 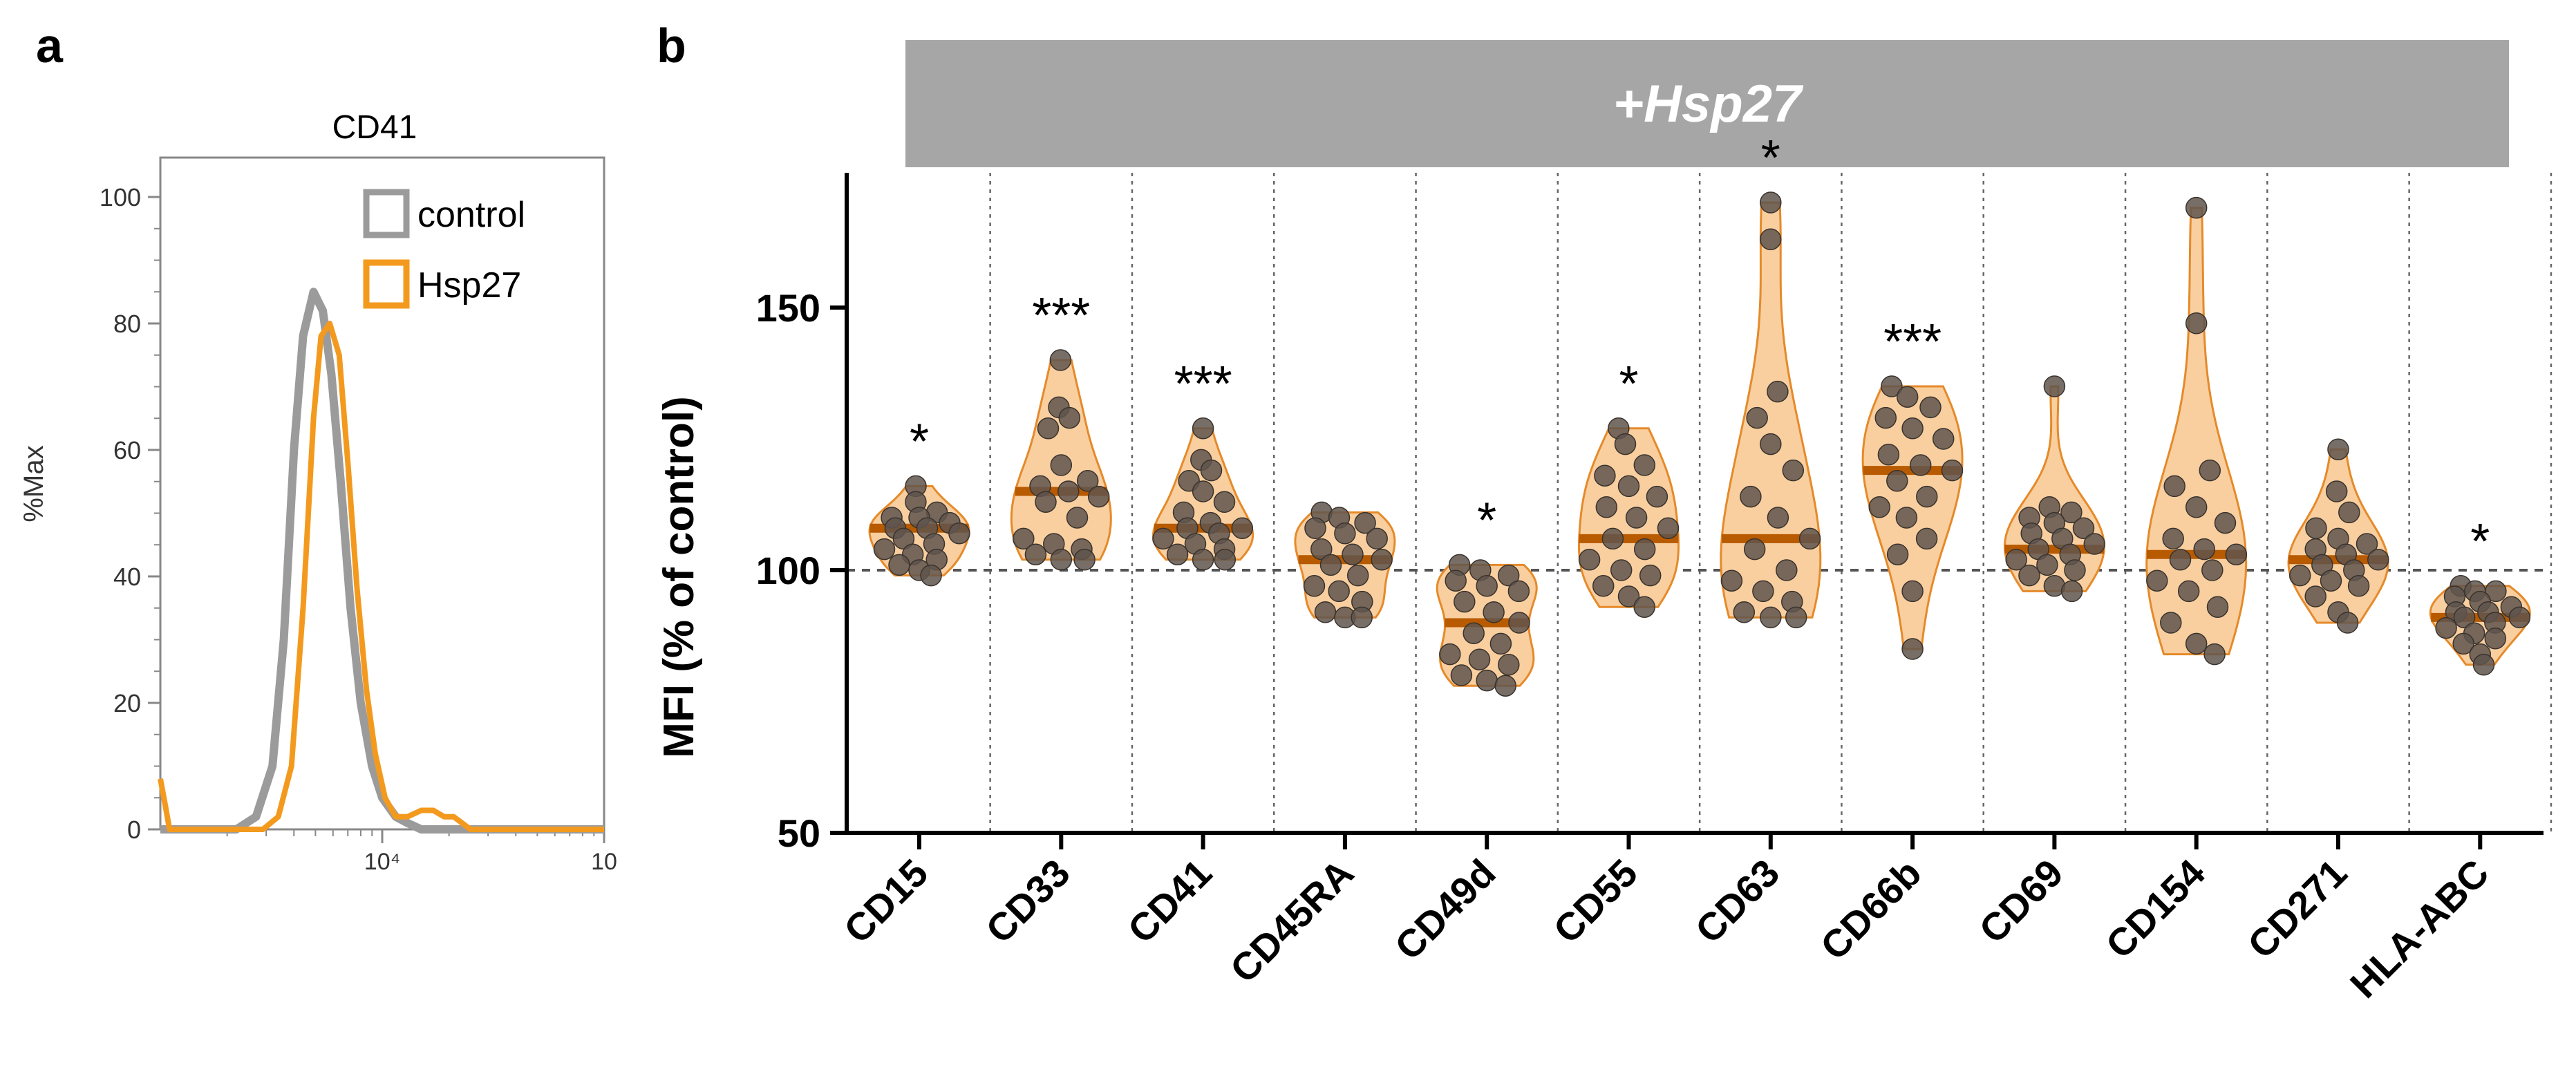 What do you see at coordinates (134, 830) in the screenshot?
I see `histogram-y-tick-label: 0` at bounding box center [134, 830].